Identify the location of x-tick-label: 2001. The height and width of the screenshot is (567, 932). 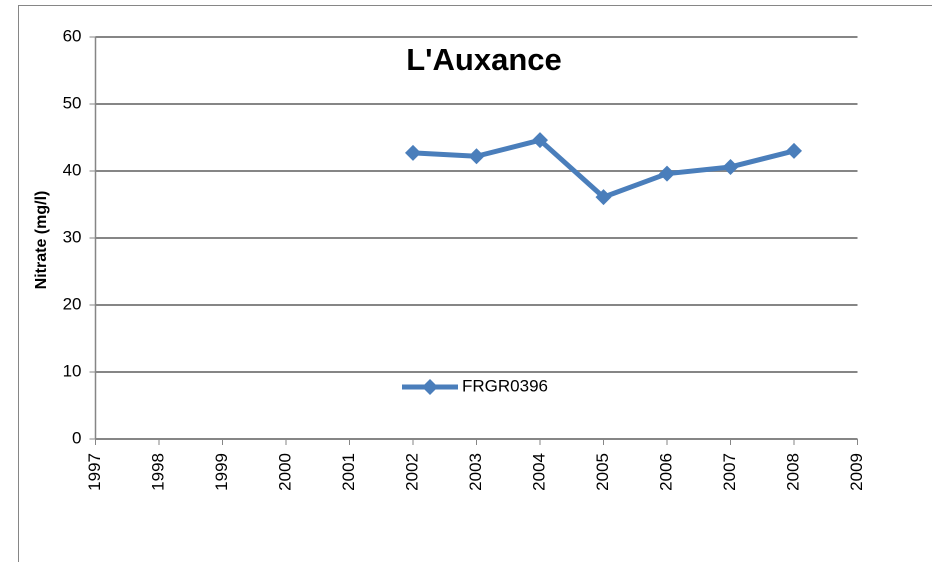
(348, 472).